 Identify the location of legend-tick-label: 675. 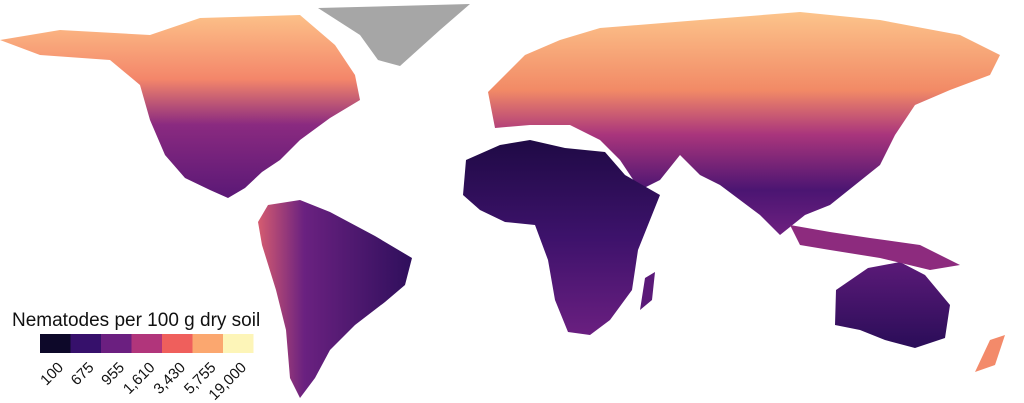
(83, 374).